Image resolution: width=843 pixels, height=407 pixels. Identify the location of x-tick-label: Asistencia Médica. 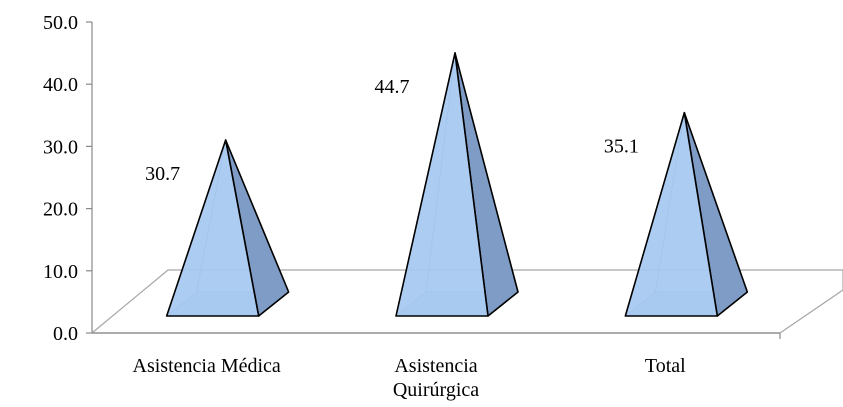
(207, 366).